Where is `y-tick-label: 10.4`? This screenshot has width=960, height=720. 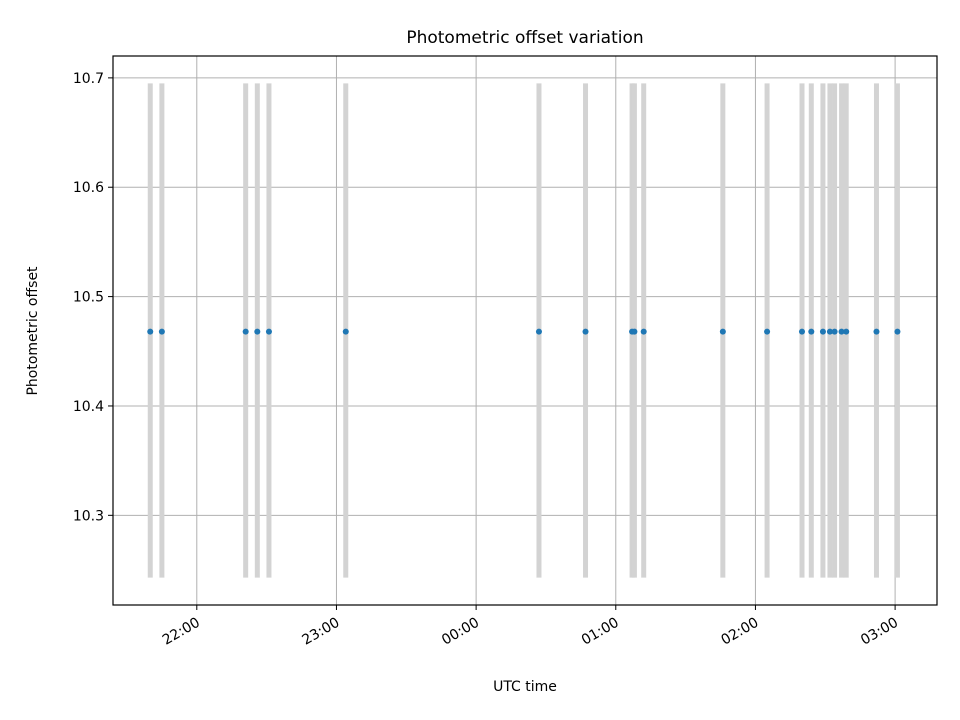
y-tick-label: 10.4 is located at coordinates (88, 407).